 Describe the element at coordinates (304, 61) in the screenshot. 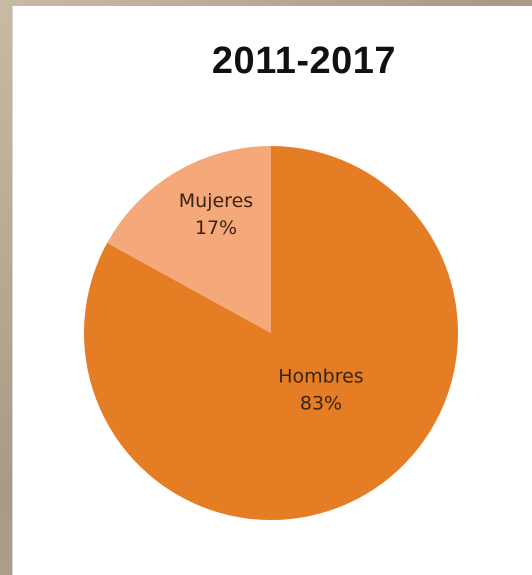

I see `chart-title: 2011-2017` at that location.